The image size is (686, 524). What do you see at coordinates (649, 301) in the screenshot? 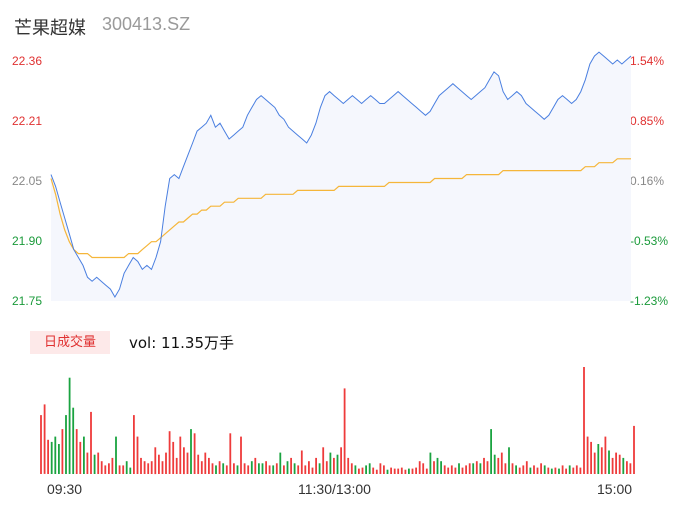
I see `pct-tick: -1.23%` at bounding box center [649, 301].